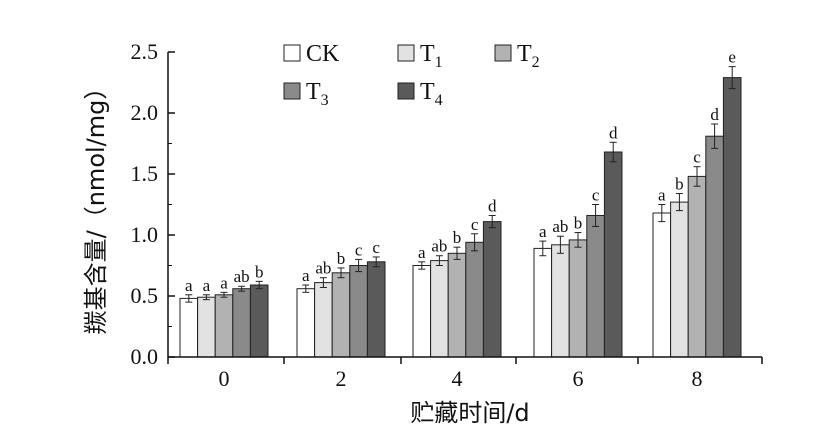 This screenshot has width=828, height=448. What do you see at coordinates (528, 56) in the screenshot?
I see `legend-label: T2` at bounding box center [528, 56].